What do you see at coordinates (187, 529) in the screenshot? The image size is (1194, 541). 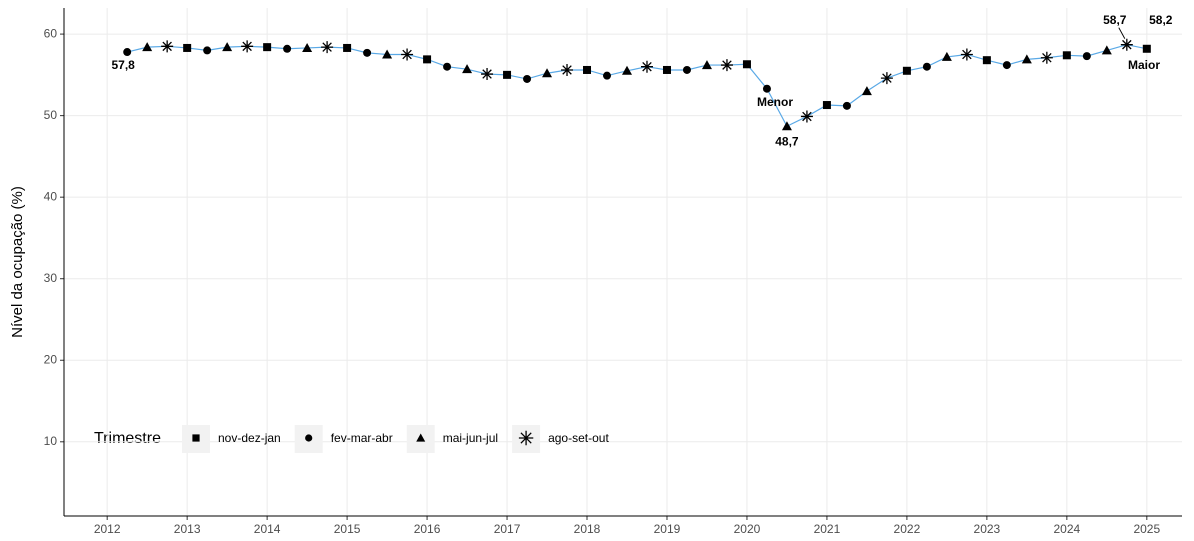 I see `x-tick-label: 2013` at bounding box center [187, 529].